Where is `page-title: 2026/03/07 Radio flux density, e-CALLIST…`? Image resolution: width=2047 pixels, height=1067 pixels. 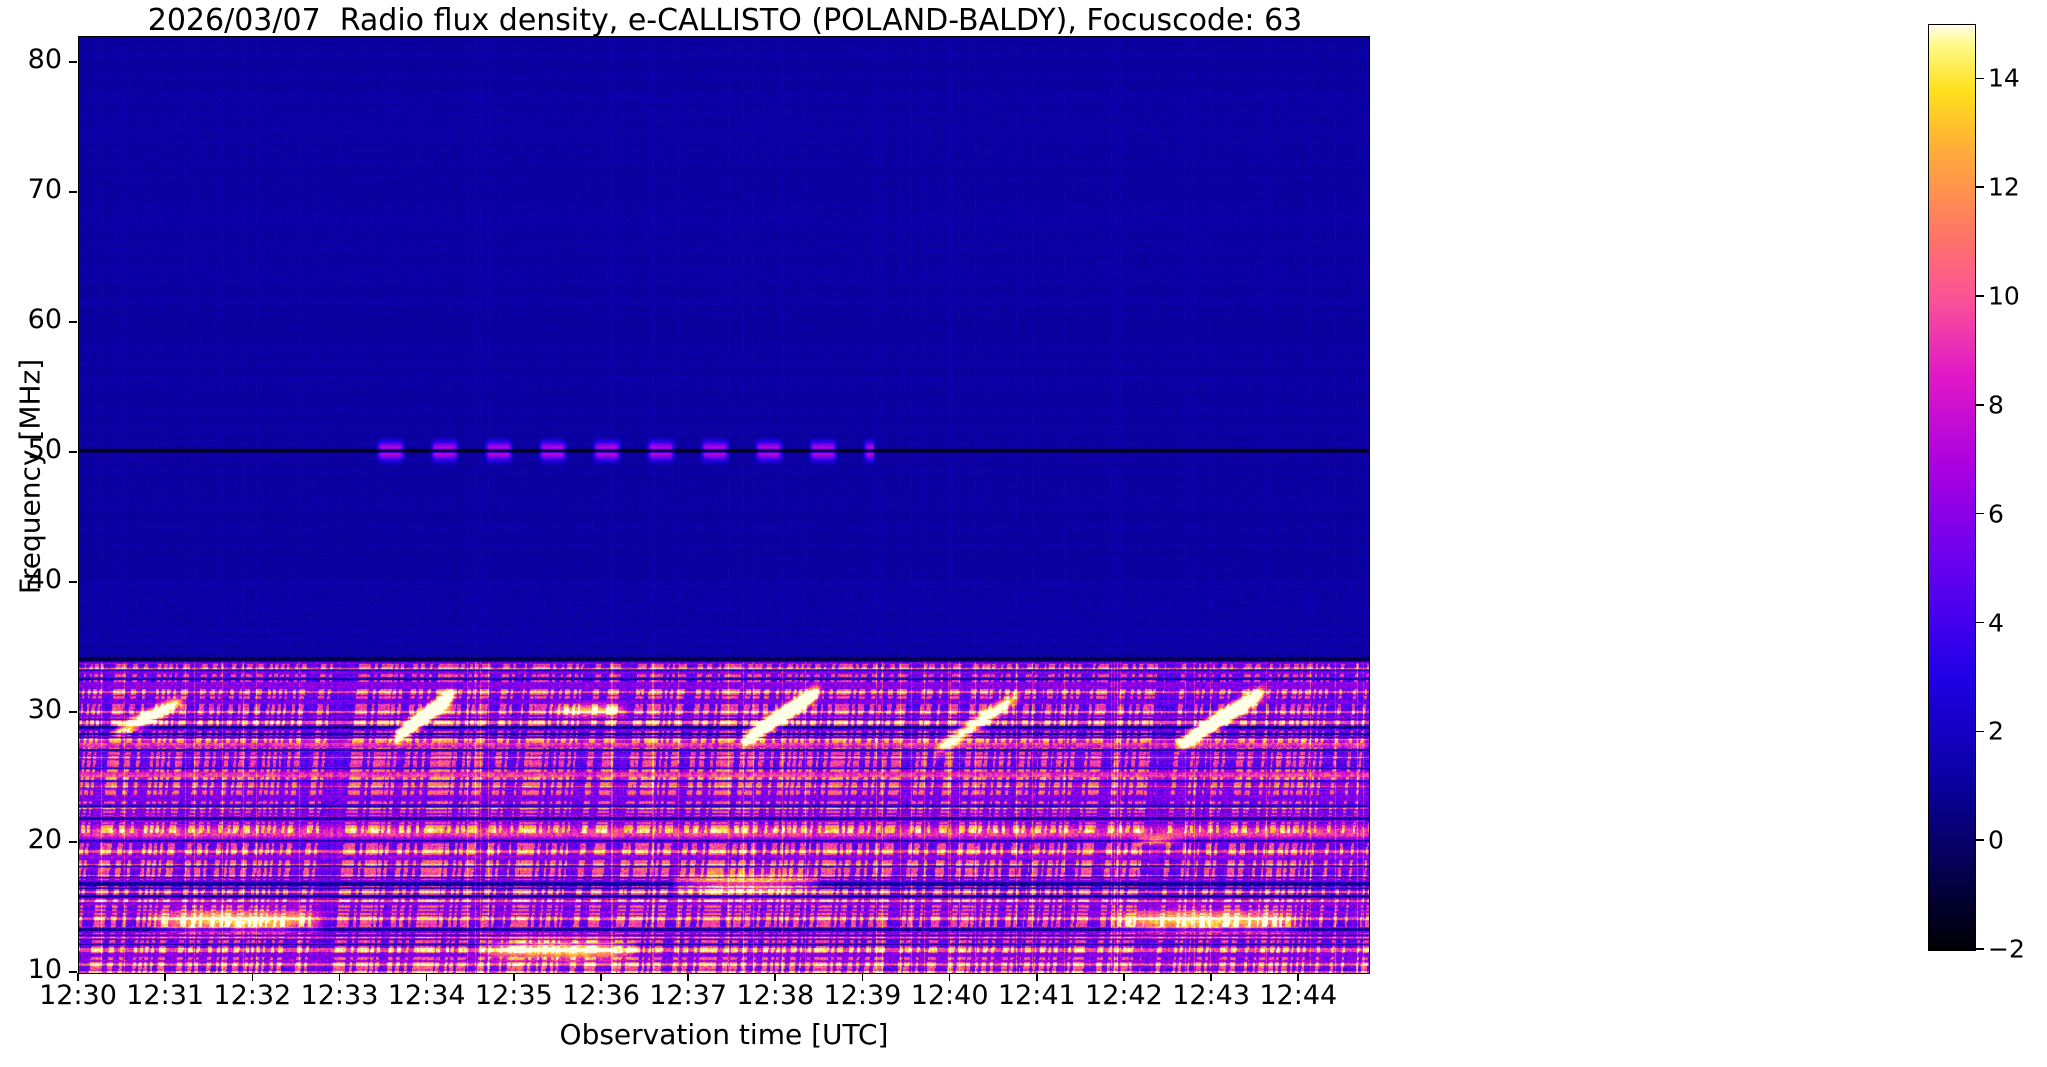
page-title: 2026/03/07 Radio flux density, e-CALLIST… is located at coordinates (725, 20).